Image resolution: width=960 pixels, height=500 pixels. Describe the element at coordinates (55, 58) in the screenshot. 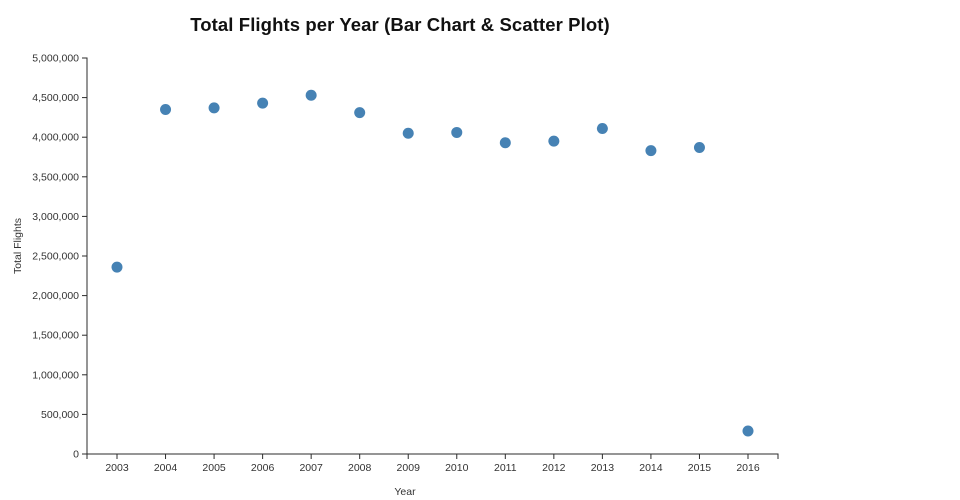

I see `y-tick-label: 5,000,000` at that location.